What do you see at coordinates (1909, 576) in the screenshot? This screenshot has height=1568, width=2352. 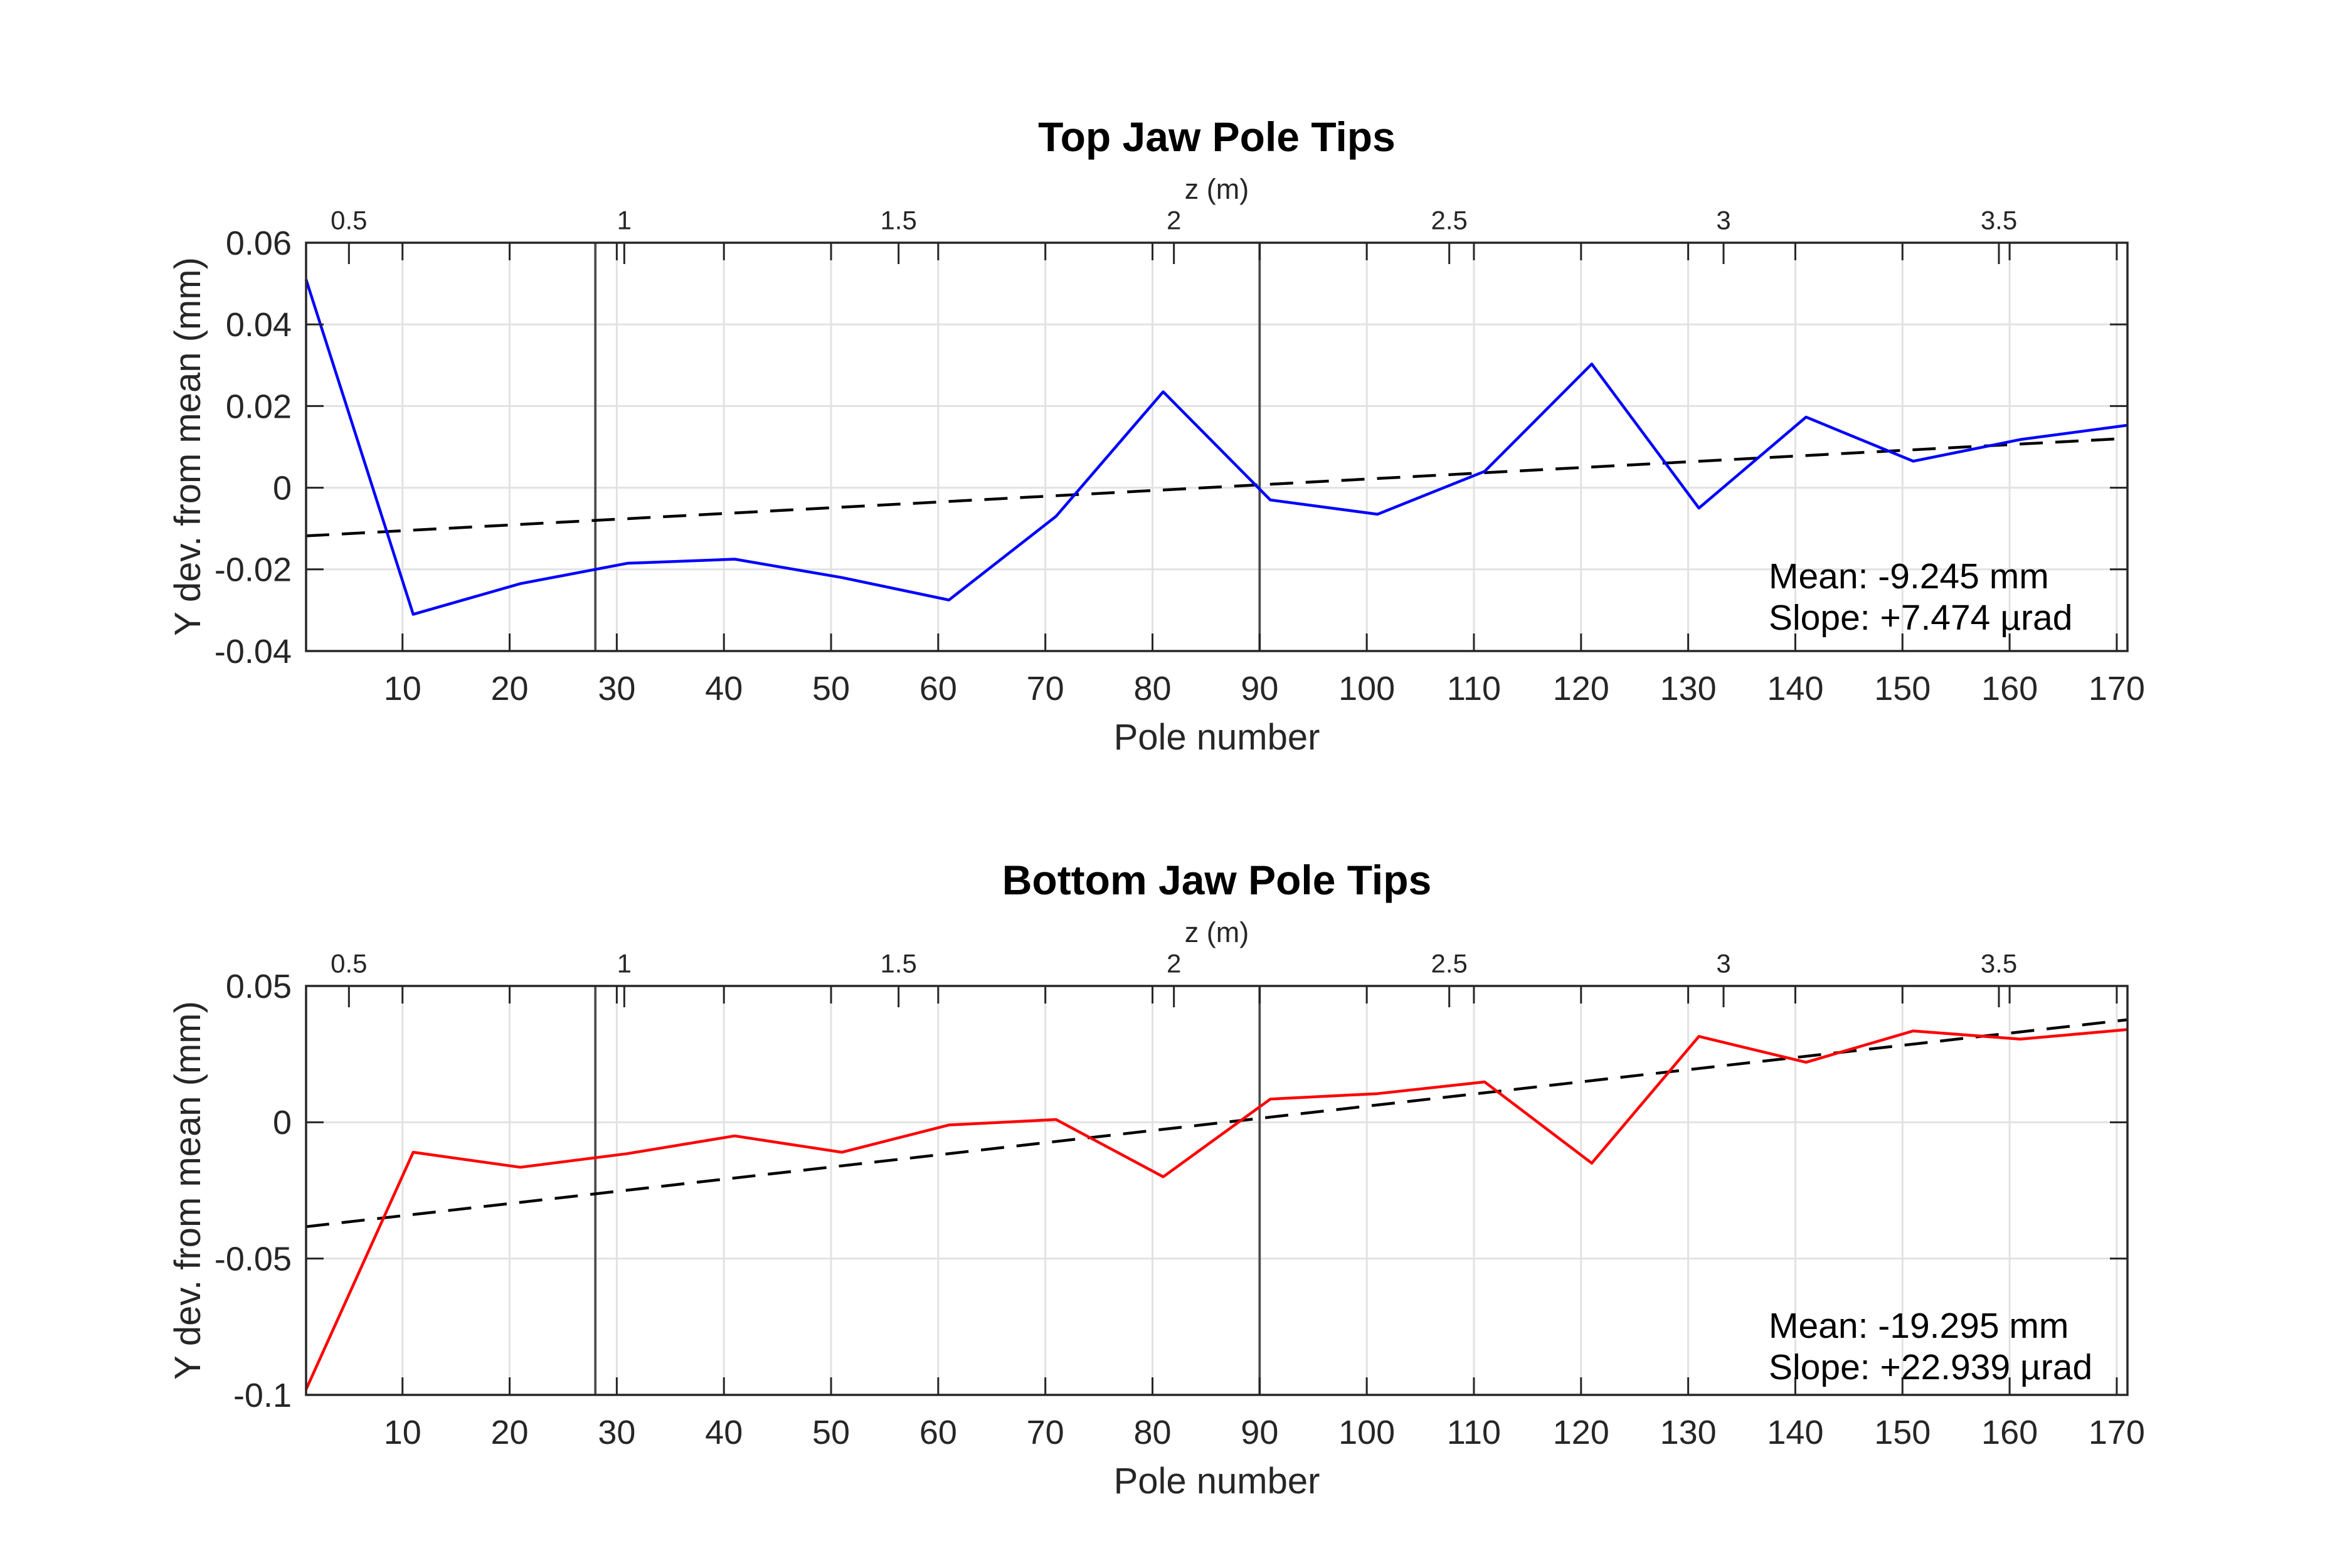 I see `mean-value-top: Mean: -9.245 mm` at bounding box center [1909, 576].